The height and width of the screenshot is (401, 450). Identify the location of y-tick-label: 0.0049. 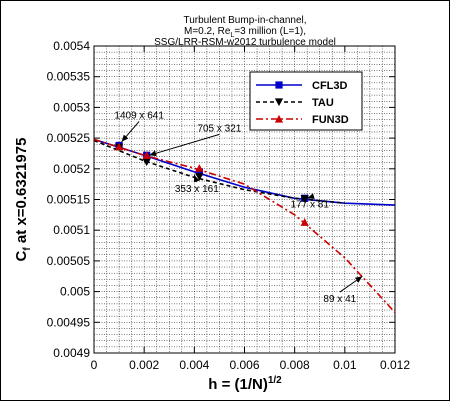
(71, 353).